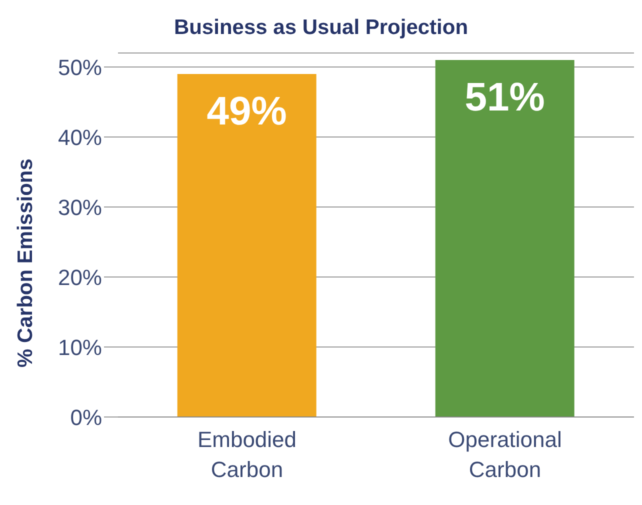  Describe the element at coordinates (246, 111) in the screenshot. I see `data-label: 49%` at that location.